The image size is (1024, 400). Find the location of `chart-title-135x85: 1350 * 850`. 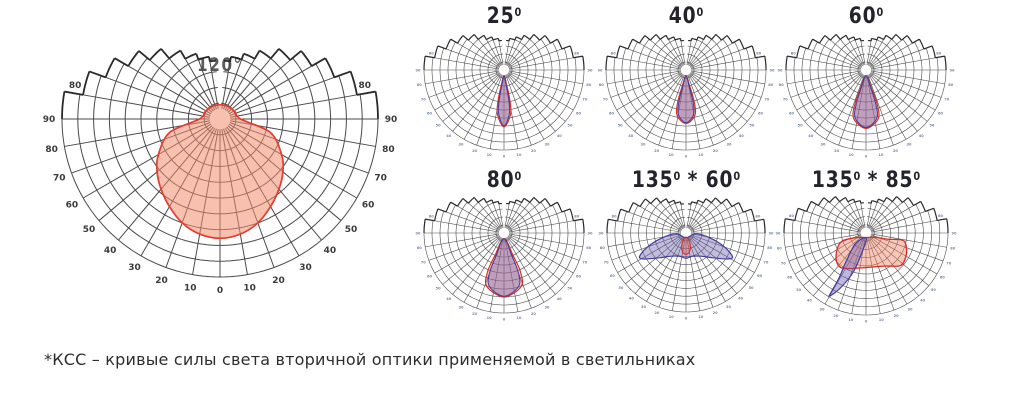

chart-title-135x85: 1350 * 850 is located at coordinates (866, 180).